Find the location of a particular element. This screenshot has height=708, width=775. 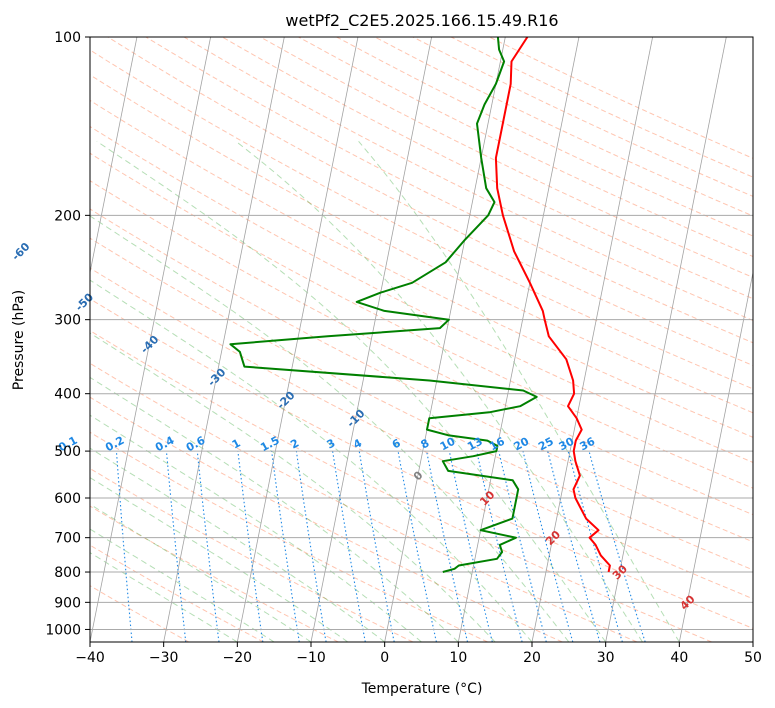

mixing-ratio-label: 16 is located at coordinates (497, 444).